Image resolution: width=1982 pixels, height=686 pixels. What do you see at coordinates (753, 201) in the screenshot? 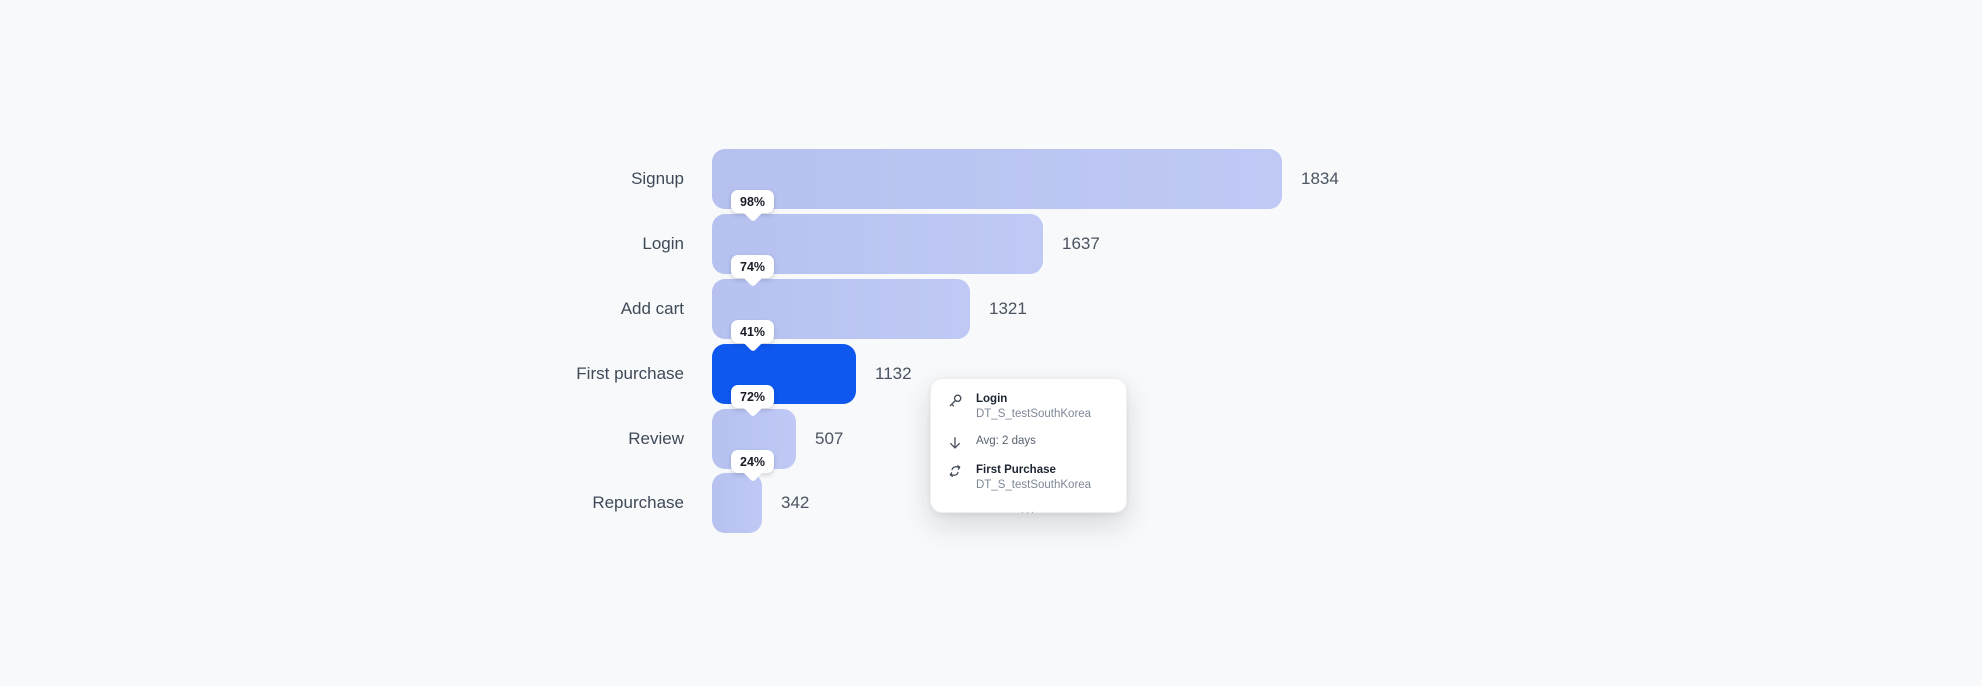
I see `conversion-rate-badge: 98%` at bounding box center [753, 201].